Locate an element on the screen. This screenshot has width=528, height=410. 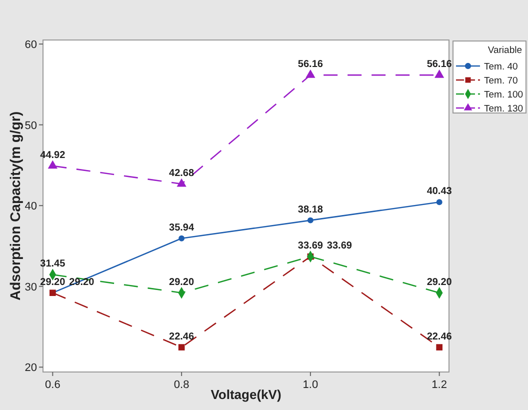
data-label: 35.94 is located at coordinates (182, 228).